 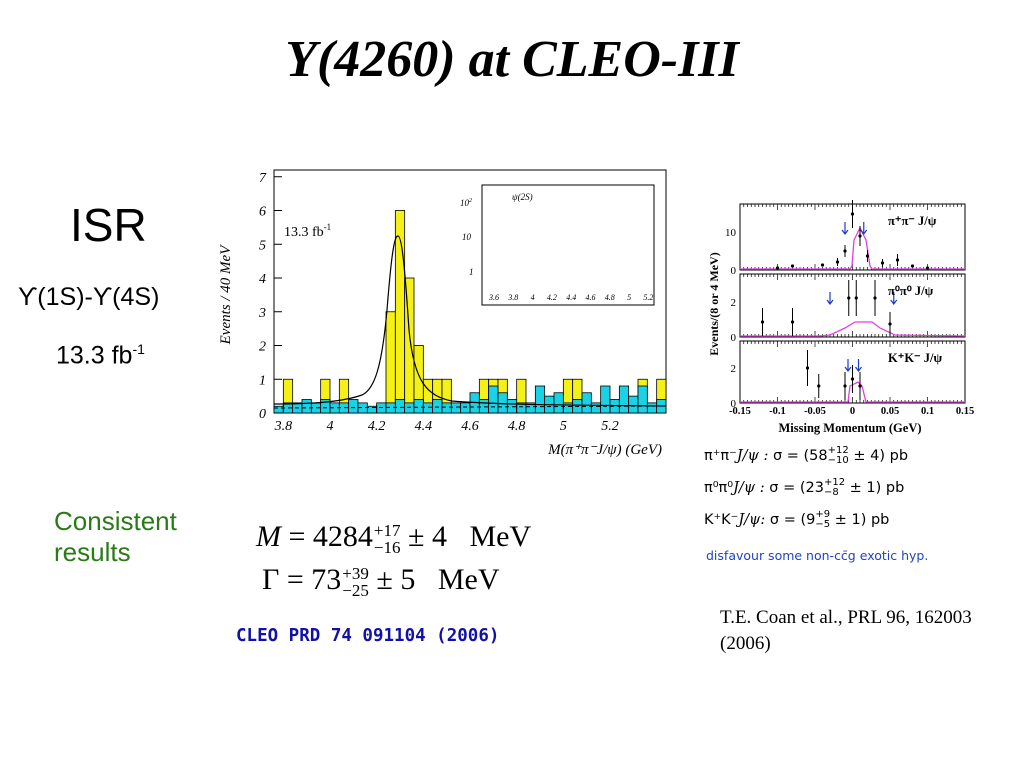 What do you see at coordinates (591, 297) in the screenshot?
I see `inset-x-tick-label: 4.6` at bounding box center [591, 297].